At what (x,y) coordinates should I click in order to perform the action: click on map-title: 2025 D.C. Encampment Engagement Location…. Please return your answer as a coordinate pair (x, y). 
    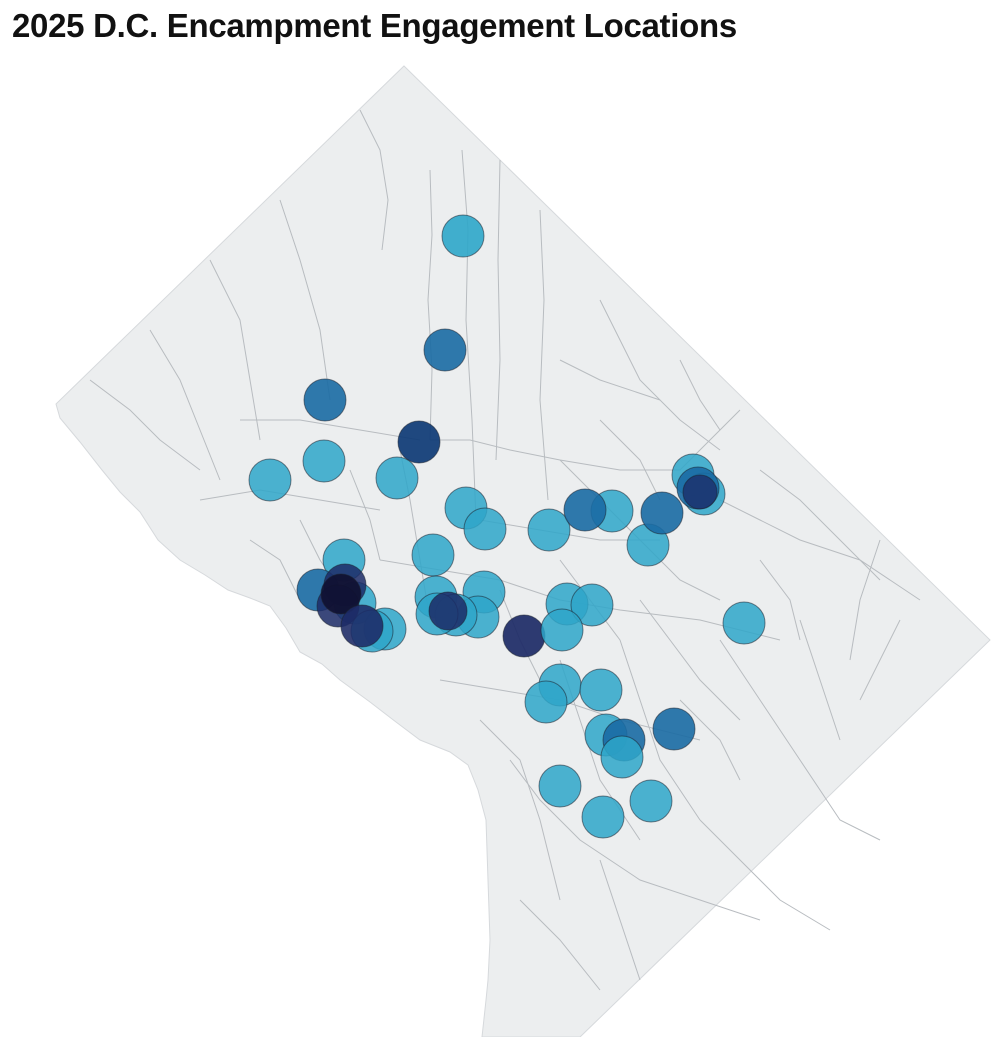
    Looking at the image, I should click on (374, 25).